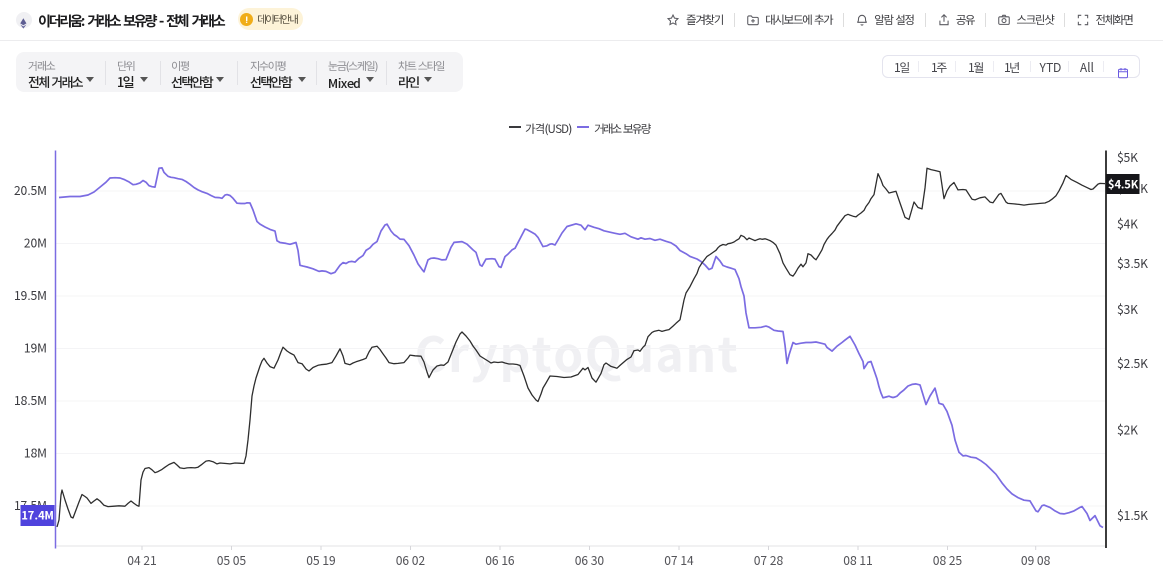 This screenshot has width=1163, height=571. I want to click on svg-text: 18M, so click(35, 453).